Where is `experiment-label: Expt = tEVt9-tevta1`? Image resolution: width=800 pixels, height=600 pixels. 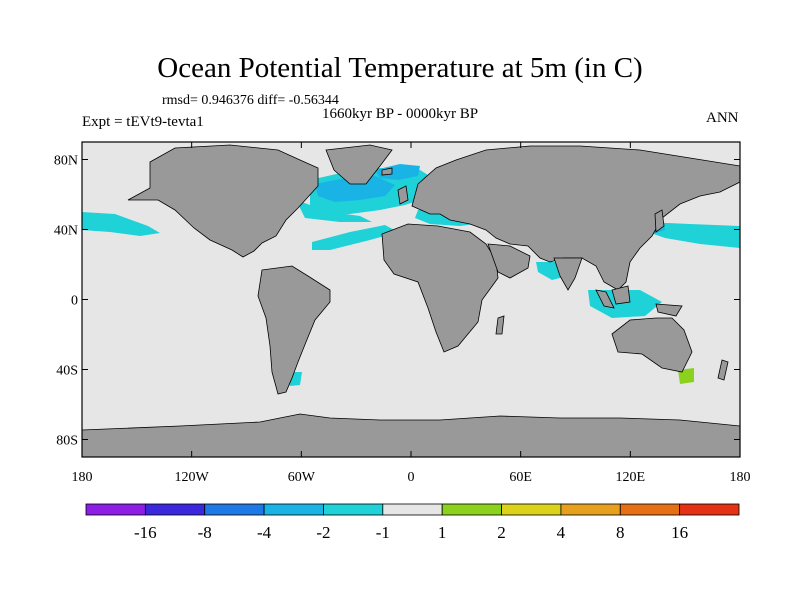 experiment-label: Expt = tEVt9-tevta1 is located at coordinates (143, 122).